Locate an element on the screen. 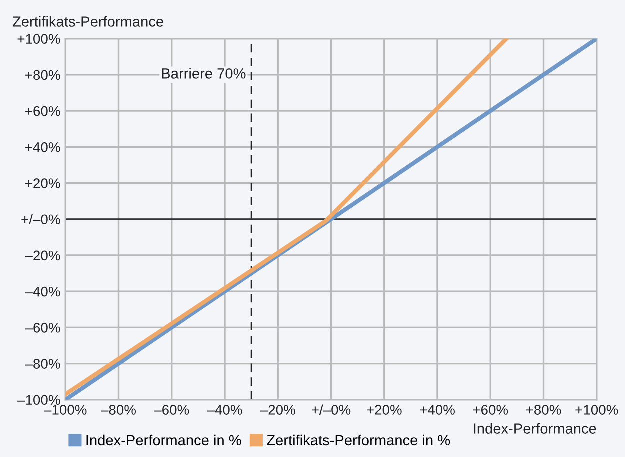 The image size is (625, 457). legend-label: Index-Performance in % is located at coordinates (164, 440).